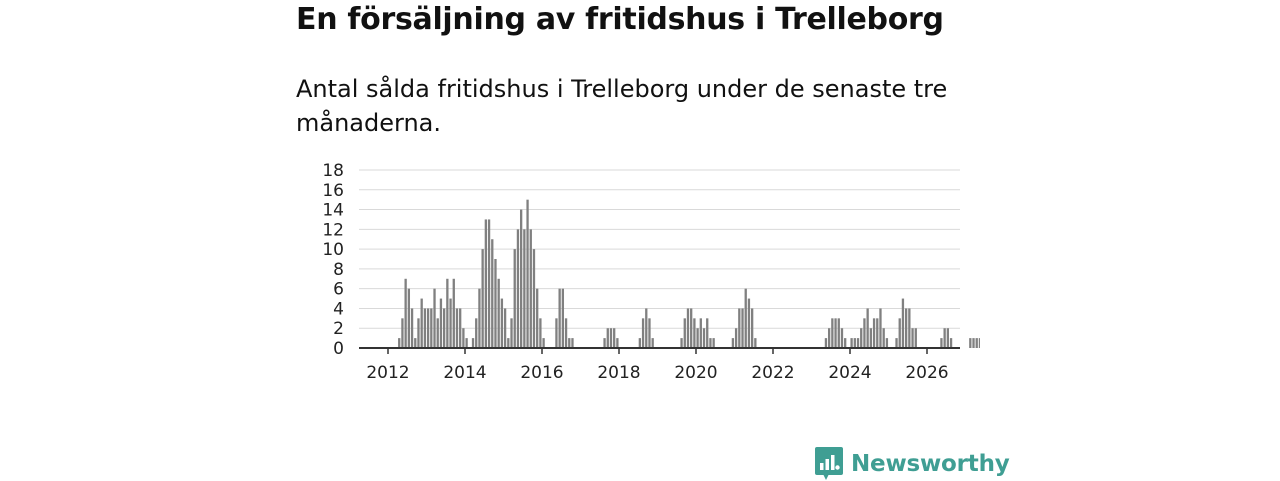 The width and height of the screenshot is (1280, 481). Describe the element at coordinates (829, 463) in the screenshot. I see `newsworthy-logo-icon` at that location.